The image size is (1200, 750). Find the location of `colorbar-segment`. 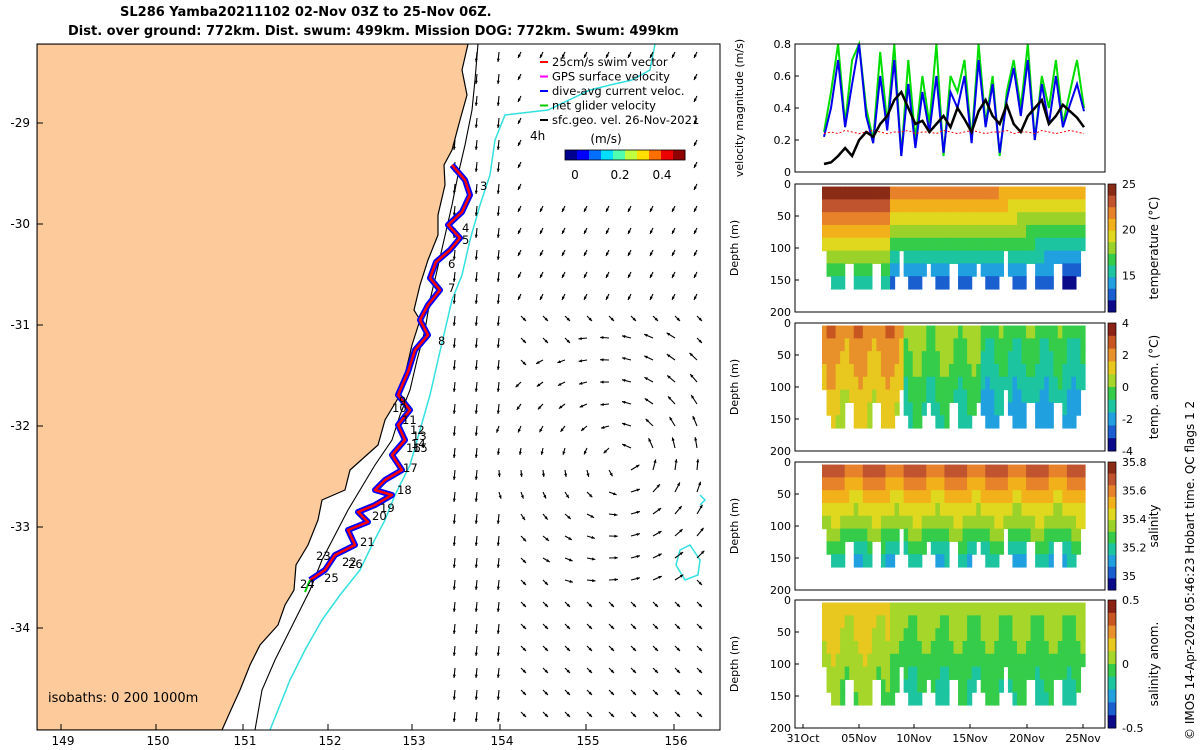

colorbar-segment is located at coordinates (1112, 432).